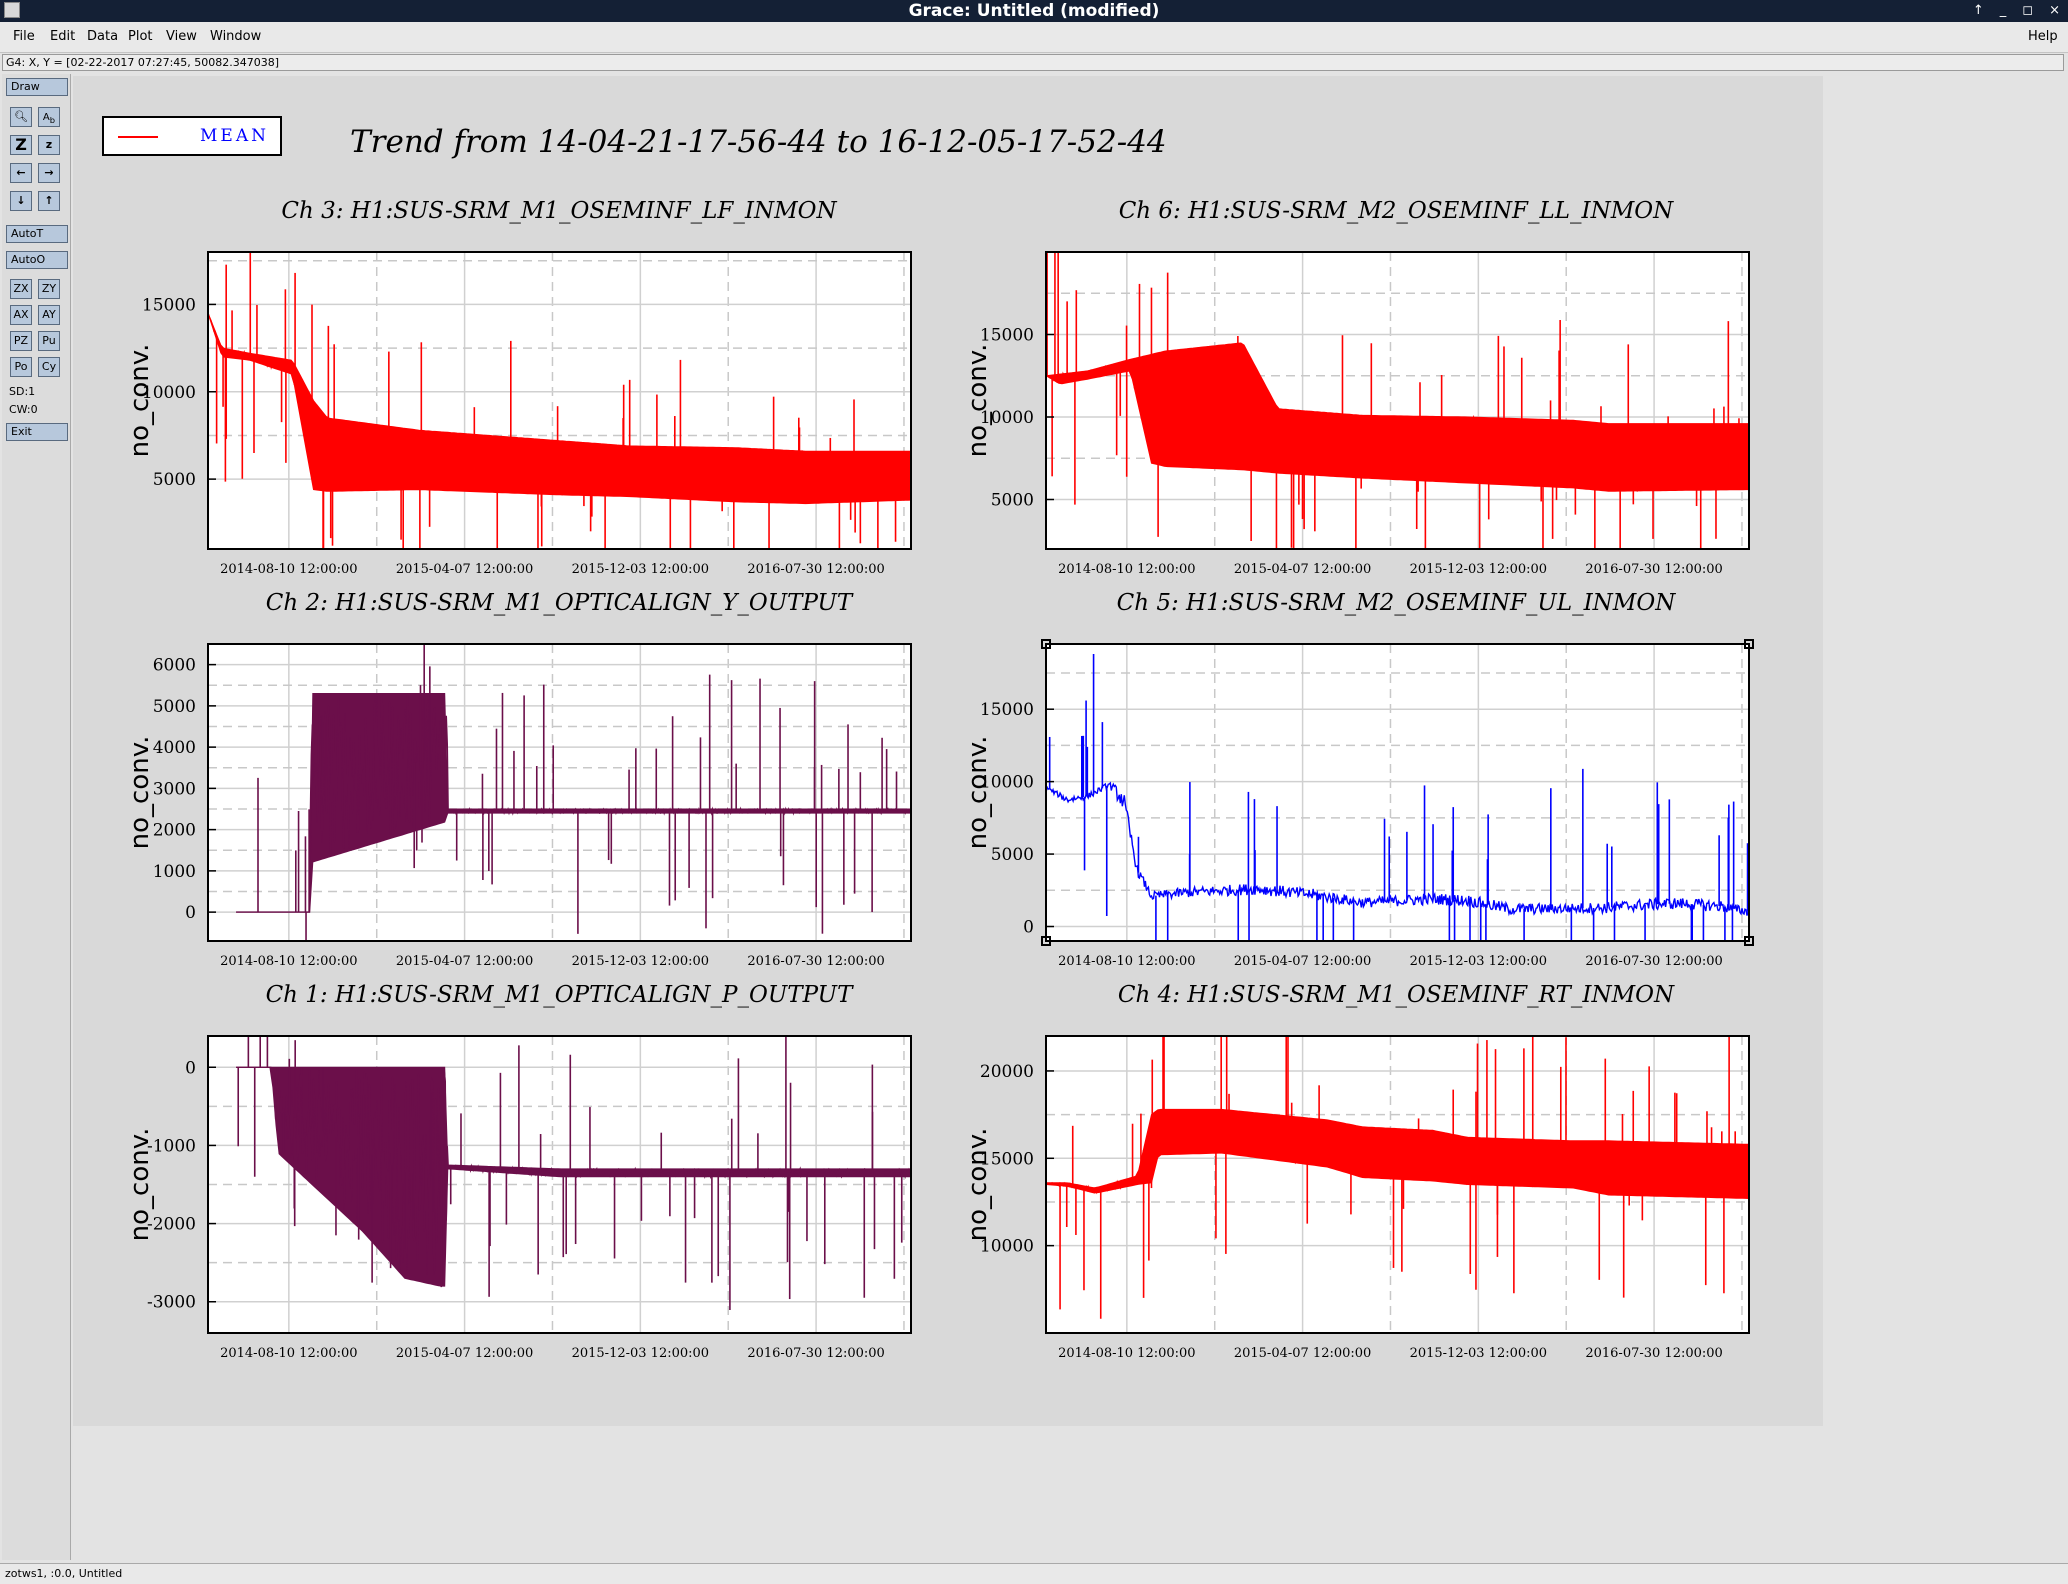 The height and width of the screenshot is (1584, 2068). I want to click on scroll-left-button: ←, so click(21, 173).